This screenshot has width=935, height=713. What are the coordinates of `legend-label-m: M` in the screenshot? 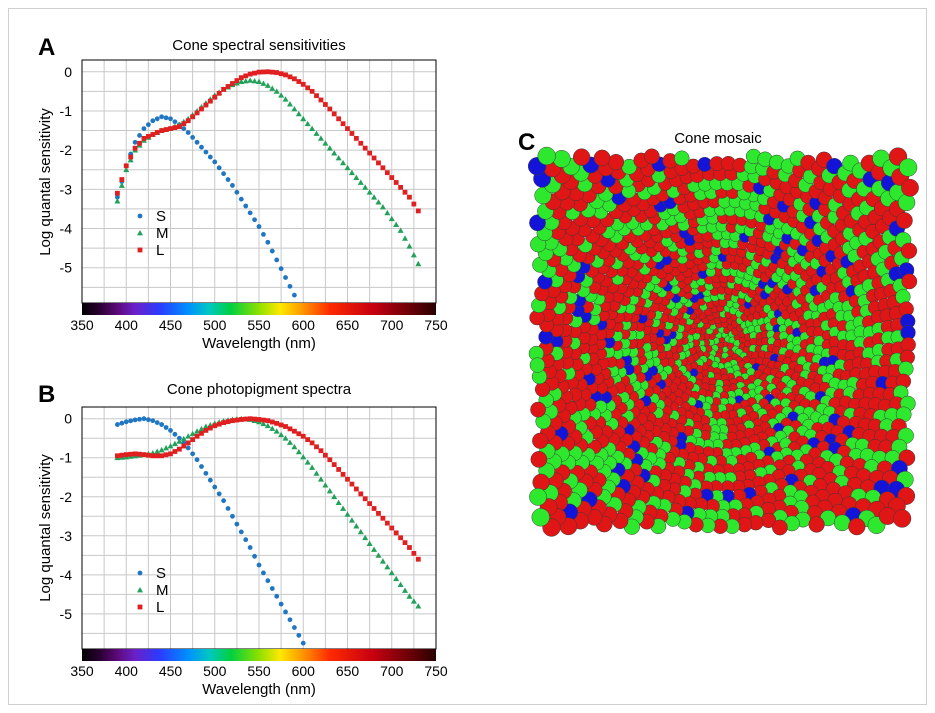 It's located at (162, 590).